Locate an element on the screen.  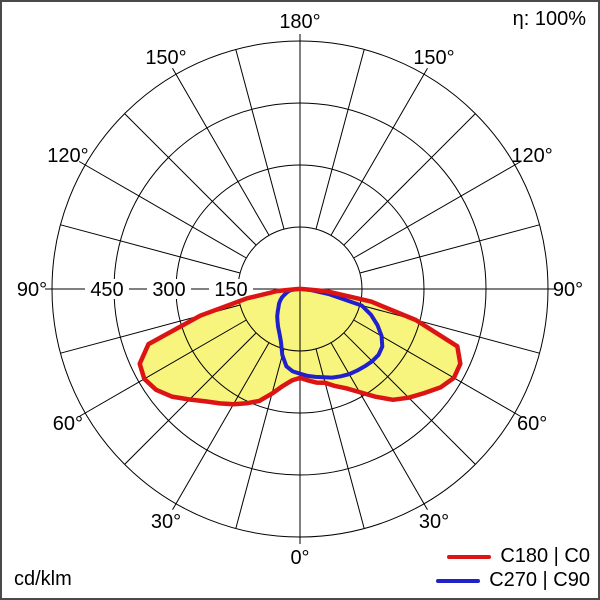
legend-line-red-icon is located at coordinates (469, 556).